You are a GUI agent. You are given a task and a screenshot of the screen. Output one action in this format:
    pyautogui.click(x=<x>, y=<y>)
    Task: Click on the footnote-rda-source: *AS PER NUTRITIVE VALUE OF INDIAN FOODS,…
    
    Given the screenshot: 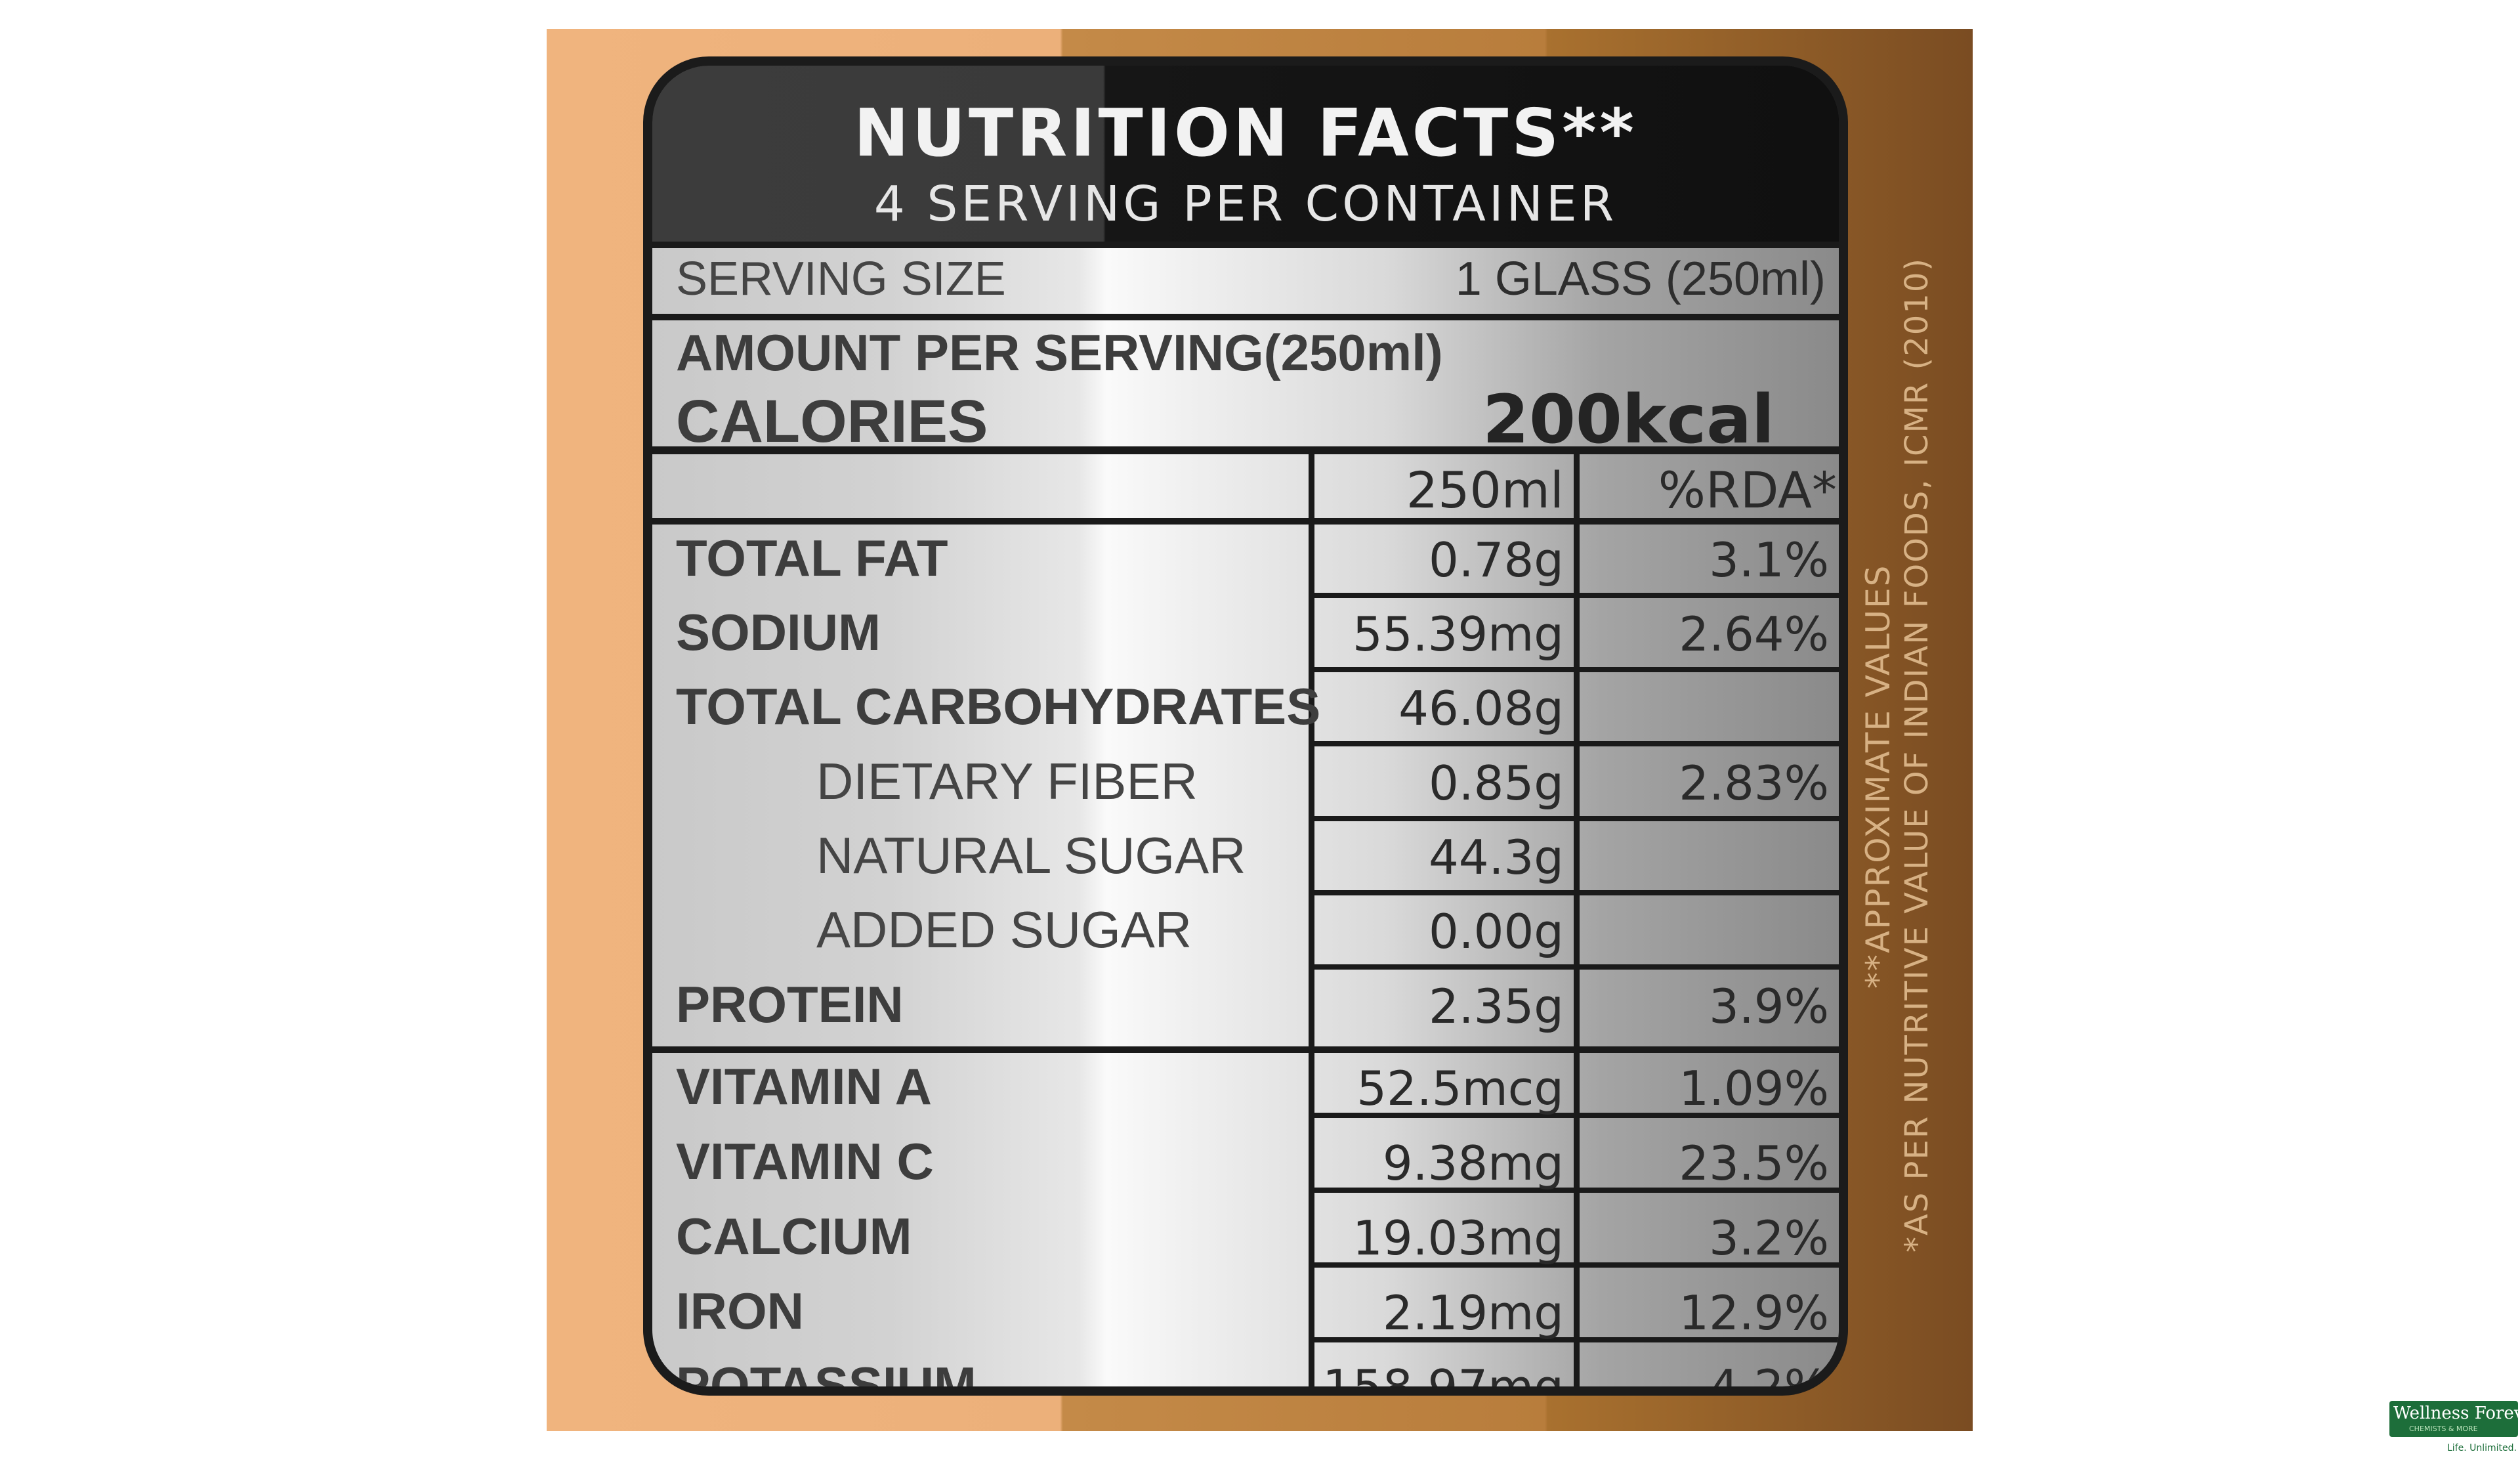 What is the action you would take?
    pyautogui.click(x=1917, y=755)
    